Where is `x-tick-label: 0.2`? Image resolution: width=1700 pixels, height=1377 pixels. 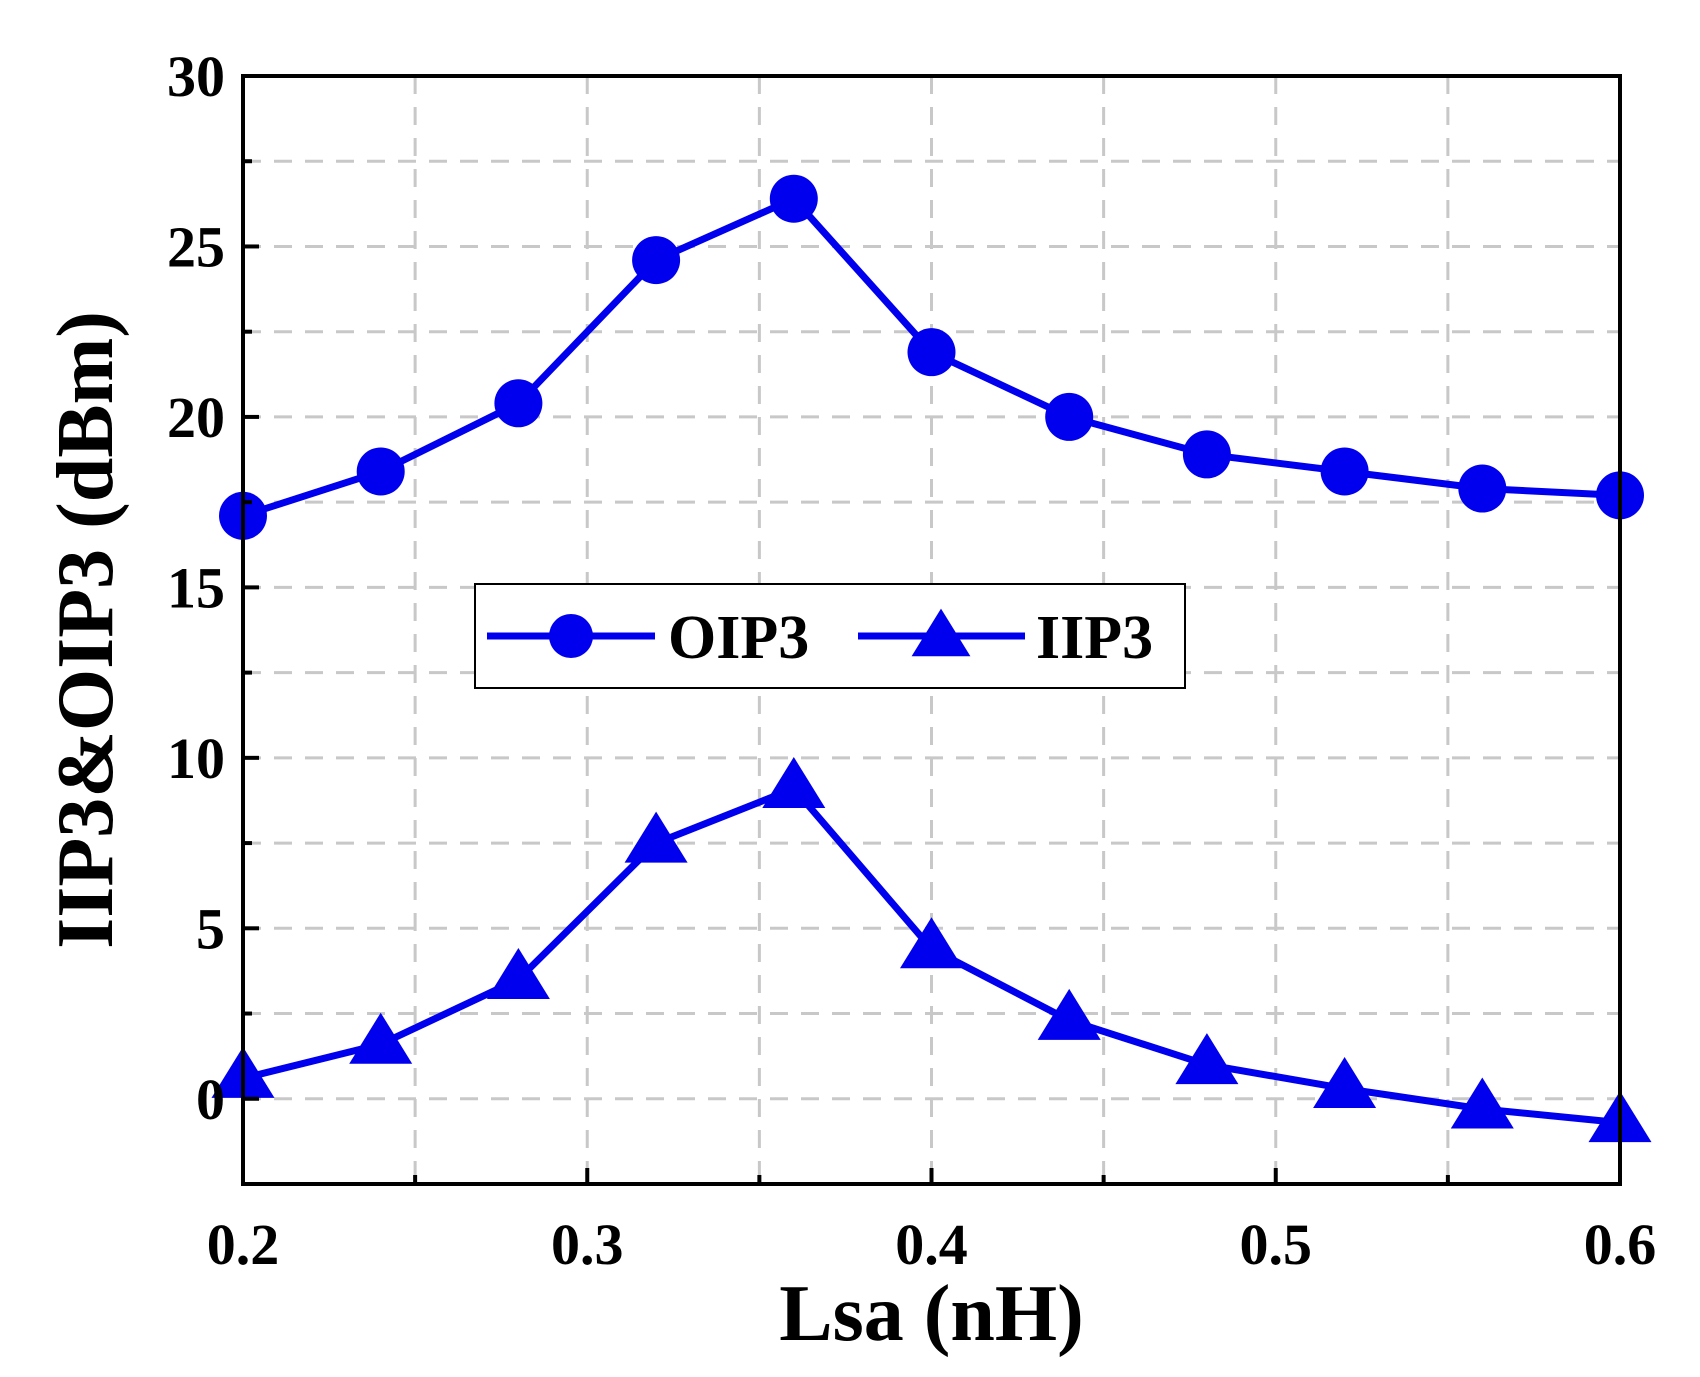 x-tick-label: 0.2 is located at coordinates (243, 1244).